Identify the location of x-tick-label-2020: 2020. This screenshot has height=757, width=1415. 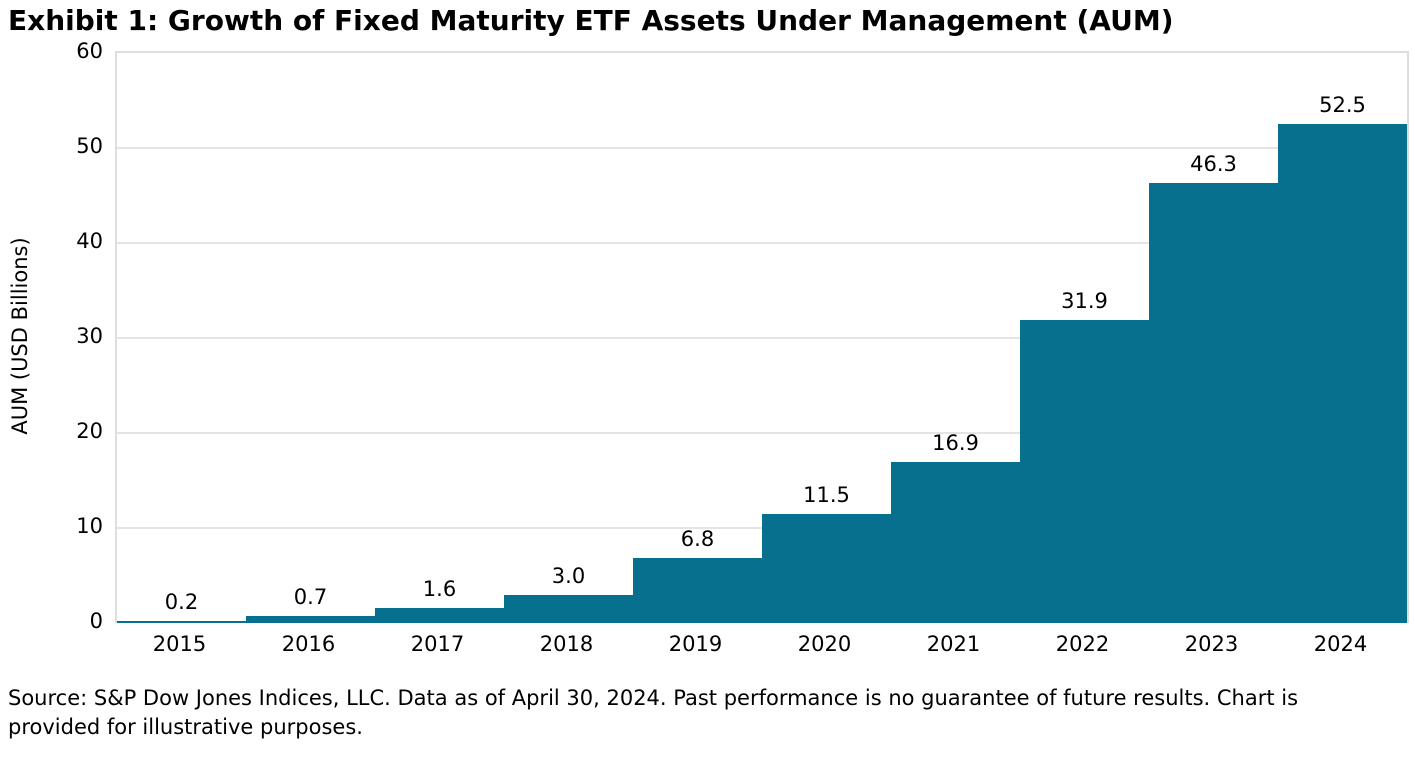
(824, 644).